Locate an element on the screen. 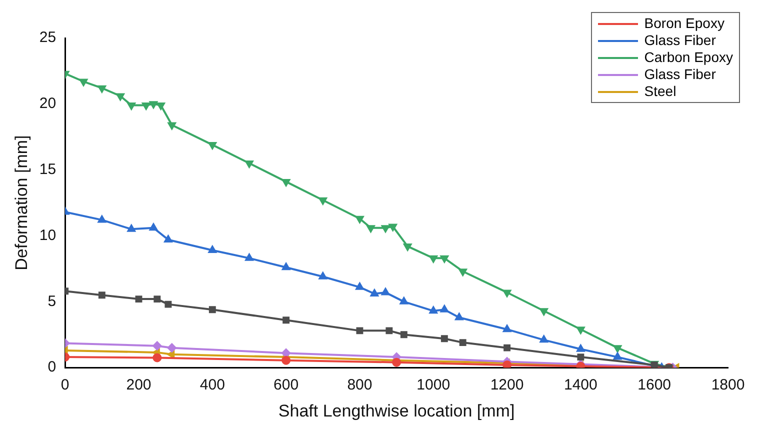 The image size is (757, 434). x-tick-label: 1800 is located at coordinates (728, 385).